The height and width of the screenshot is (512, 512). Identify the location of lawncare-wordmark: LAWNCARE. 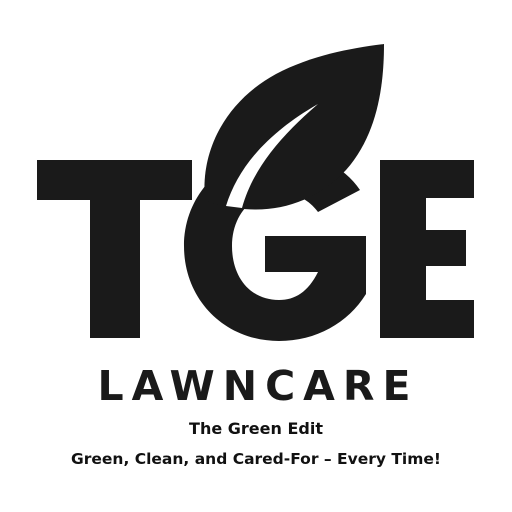
(258, 386).